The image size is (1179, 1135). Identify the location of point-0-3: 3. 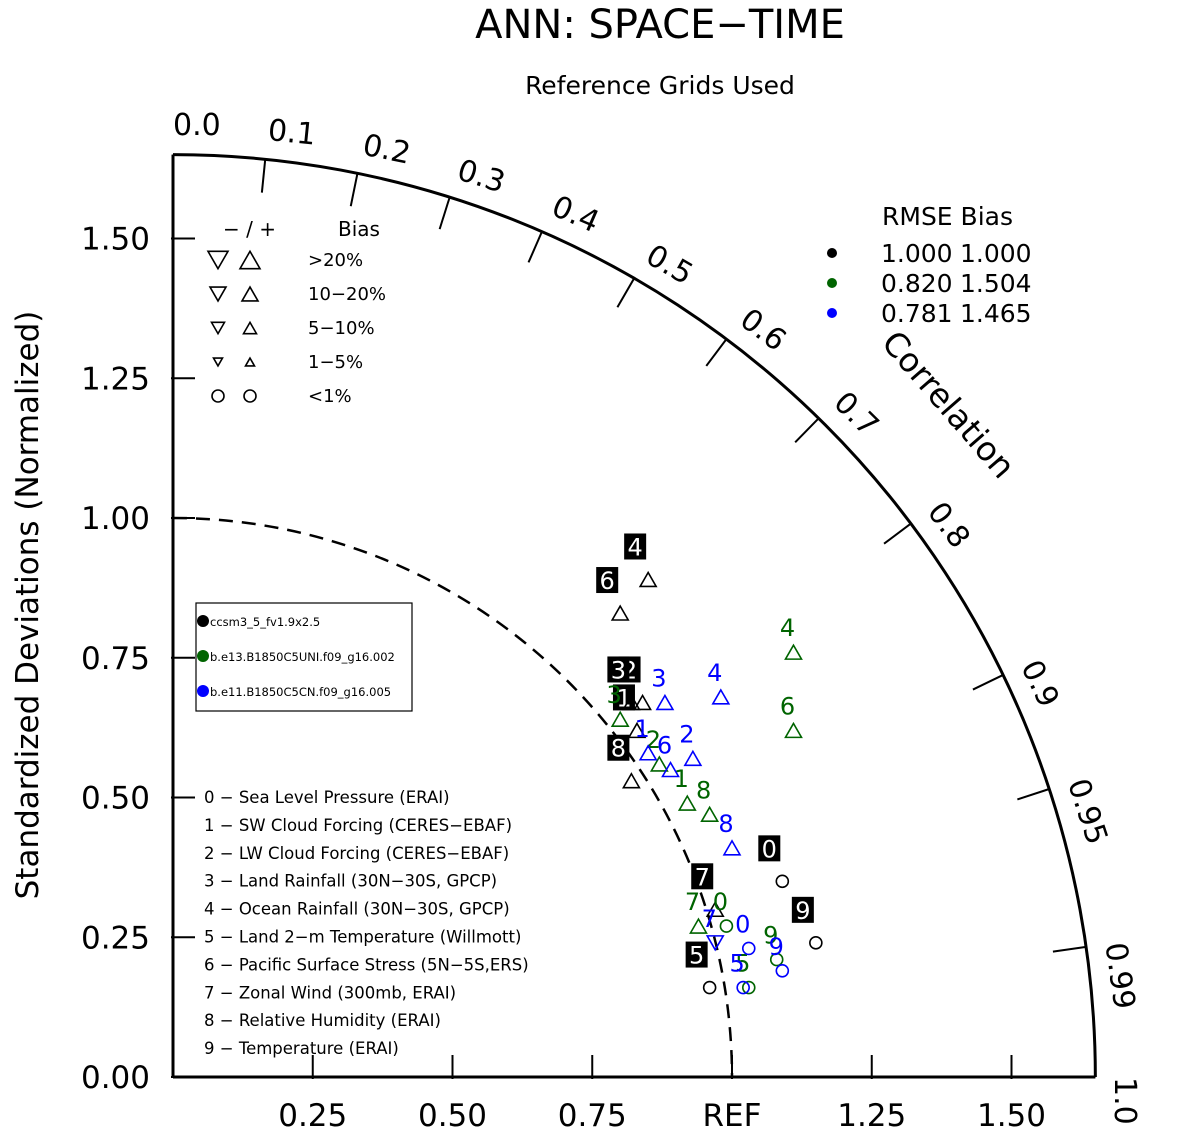
(624, 683).